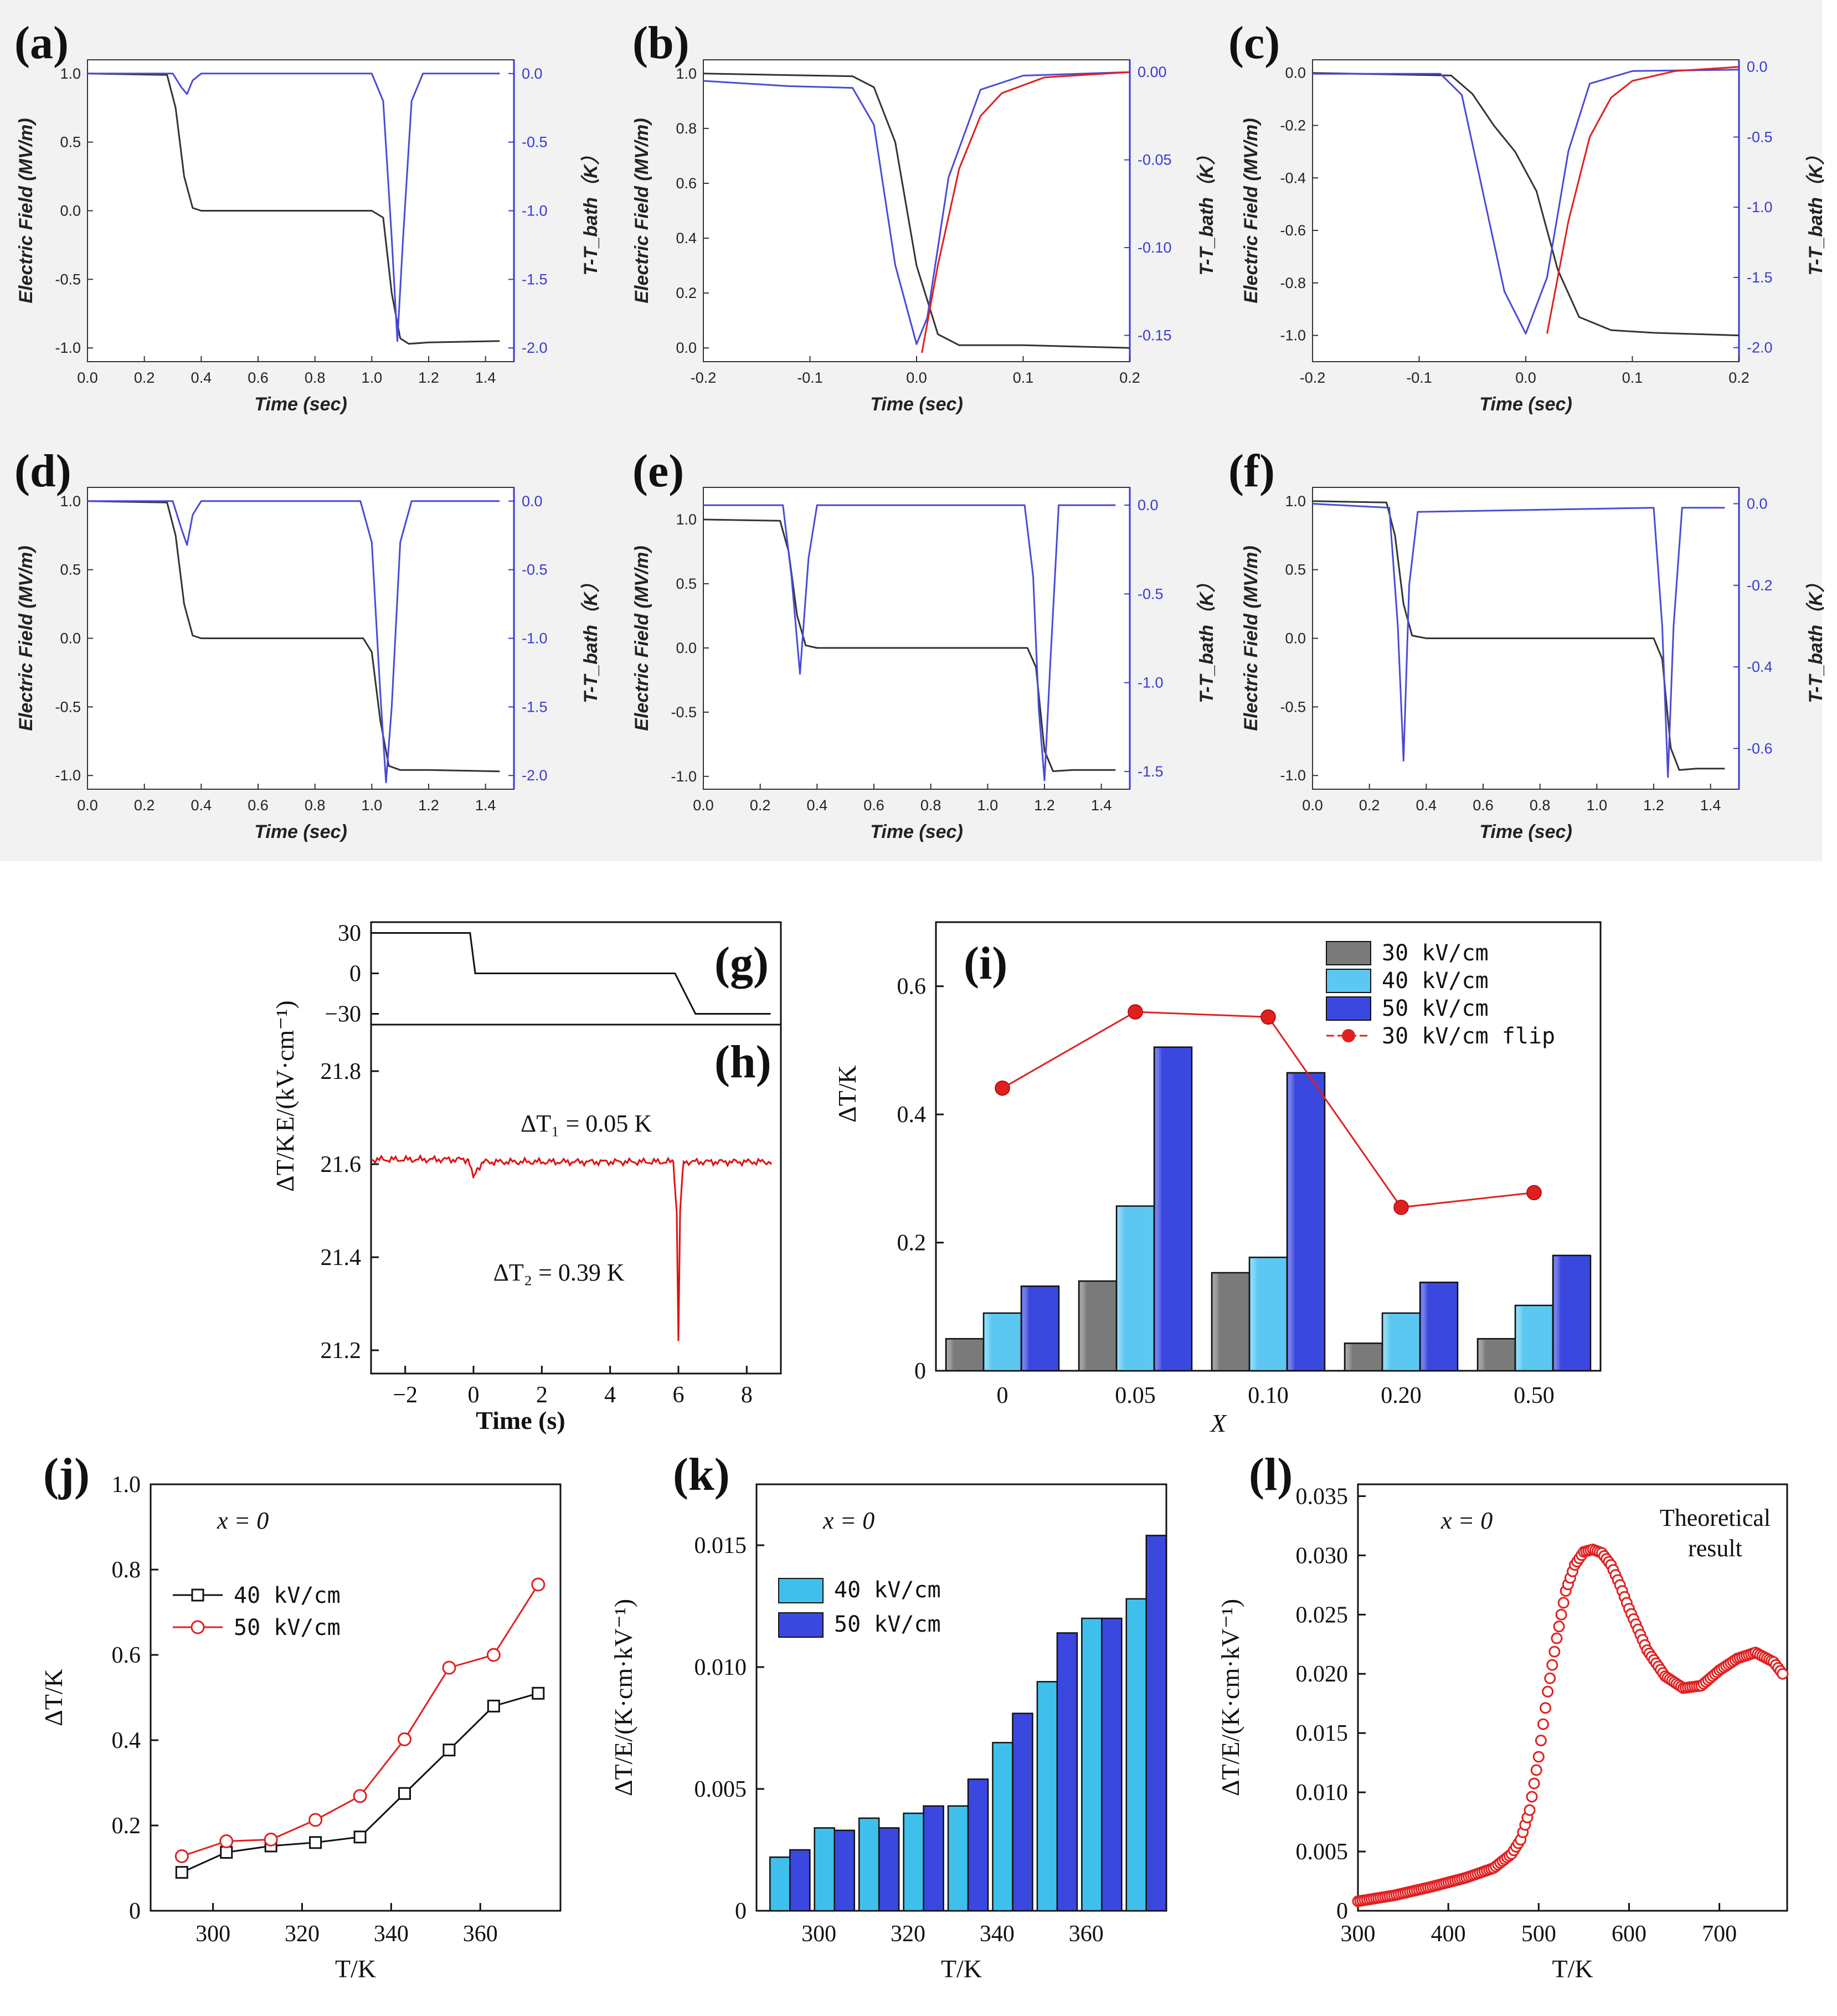  What do you see at coordinates (1155, 247) in the screenshot?
I see `y2-tick-label: -0.10` at bounding box center [1155, 247].